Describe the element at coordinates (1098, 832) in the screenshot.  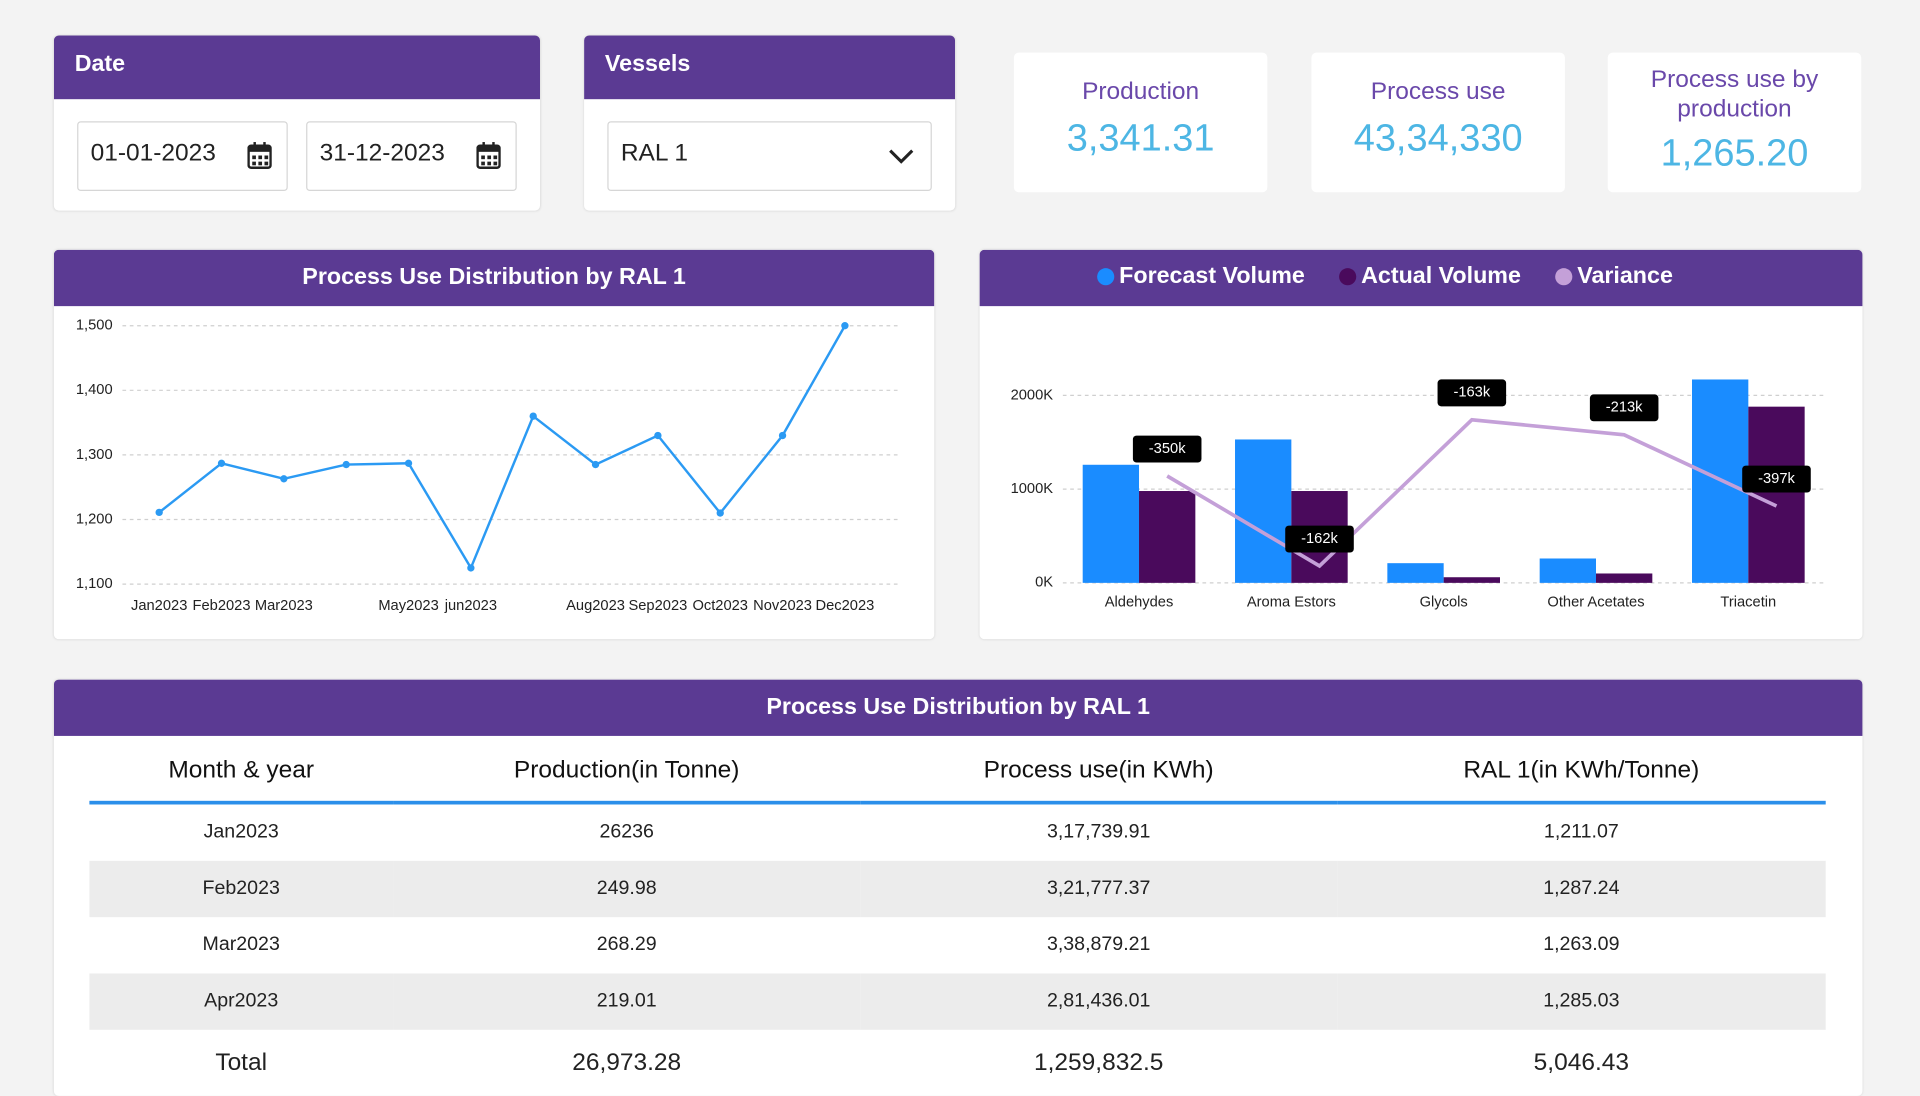
I see `table-cell: 3,17,739.91` at that location.